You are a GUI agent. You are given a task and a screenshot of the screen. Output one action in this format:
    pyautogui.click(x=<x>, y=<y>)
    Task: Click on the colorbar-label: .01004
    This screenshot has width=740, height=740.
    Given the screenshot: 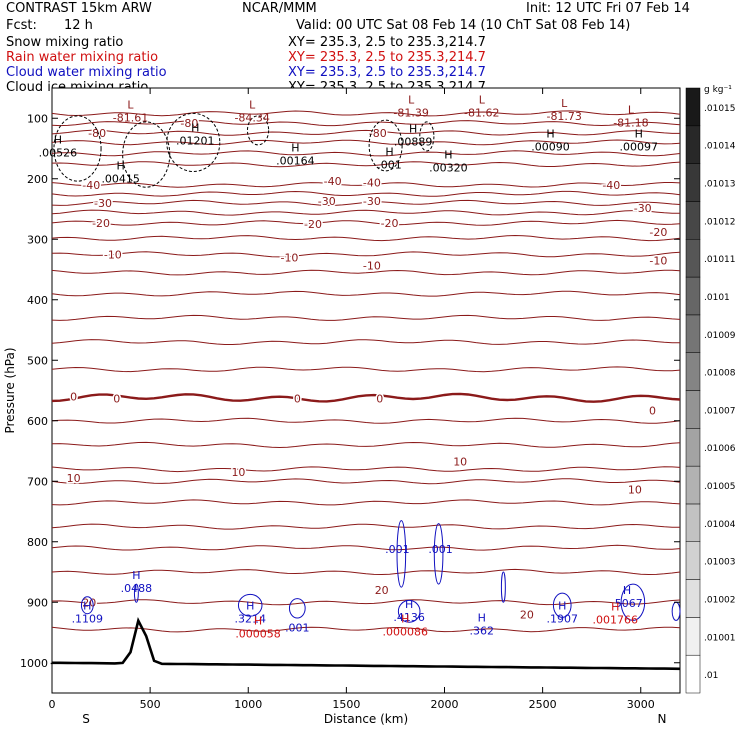 What is the action you would take?
    pyautogui.click(x=720, y=525)
    